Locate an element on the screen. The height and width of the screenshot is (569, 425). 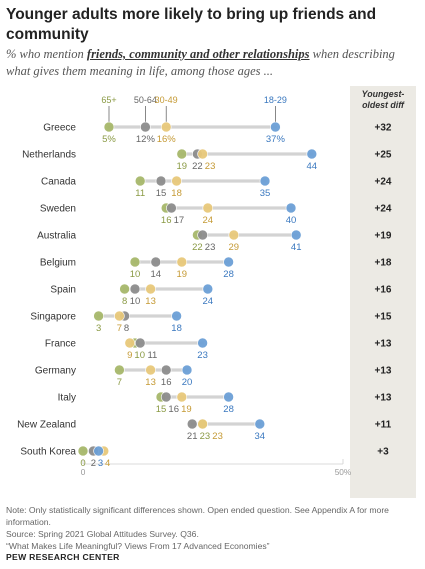
diff-value-france: +13 is located at coordinates (383, 344).